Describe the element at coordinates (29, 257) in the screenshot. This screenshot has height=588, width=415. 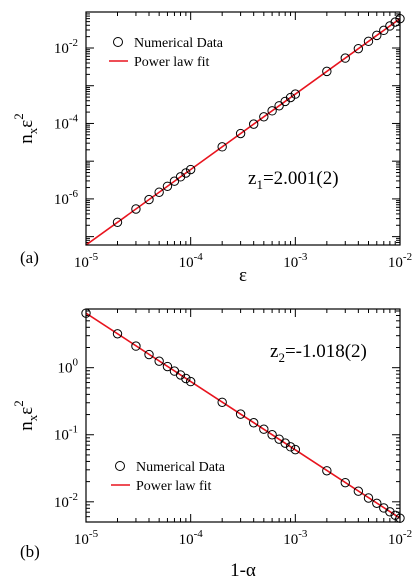
I see `panel-label: (a)` at that location.